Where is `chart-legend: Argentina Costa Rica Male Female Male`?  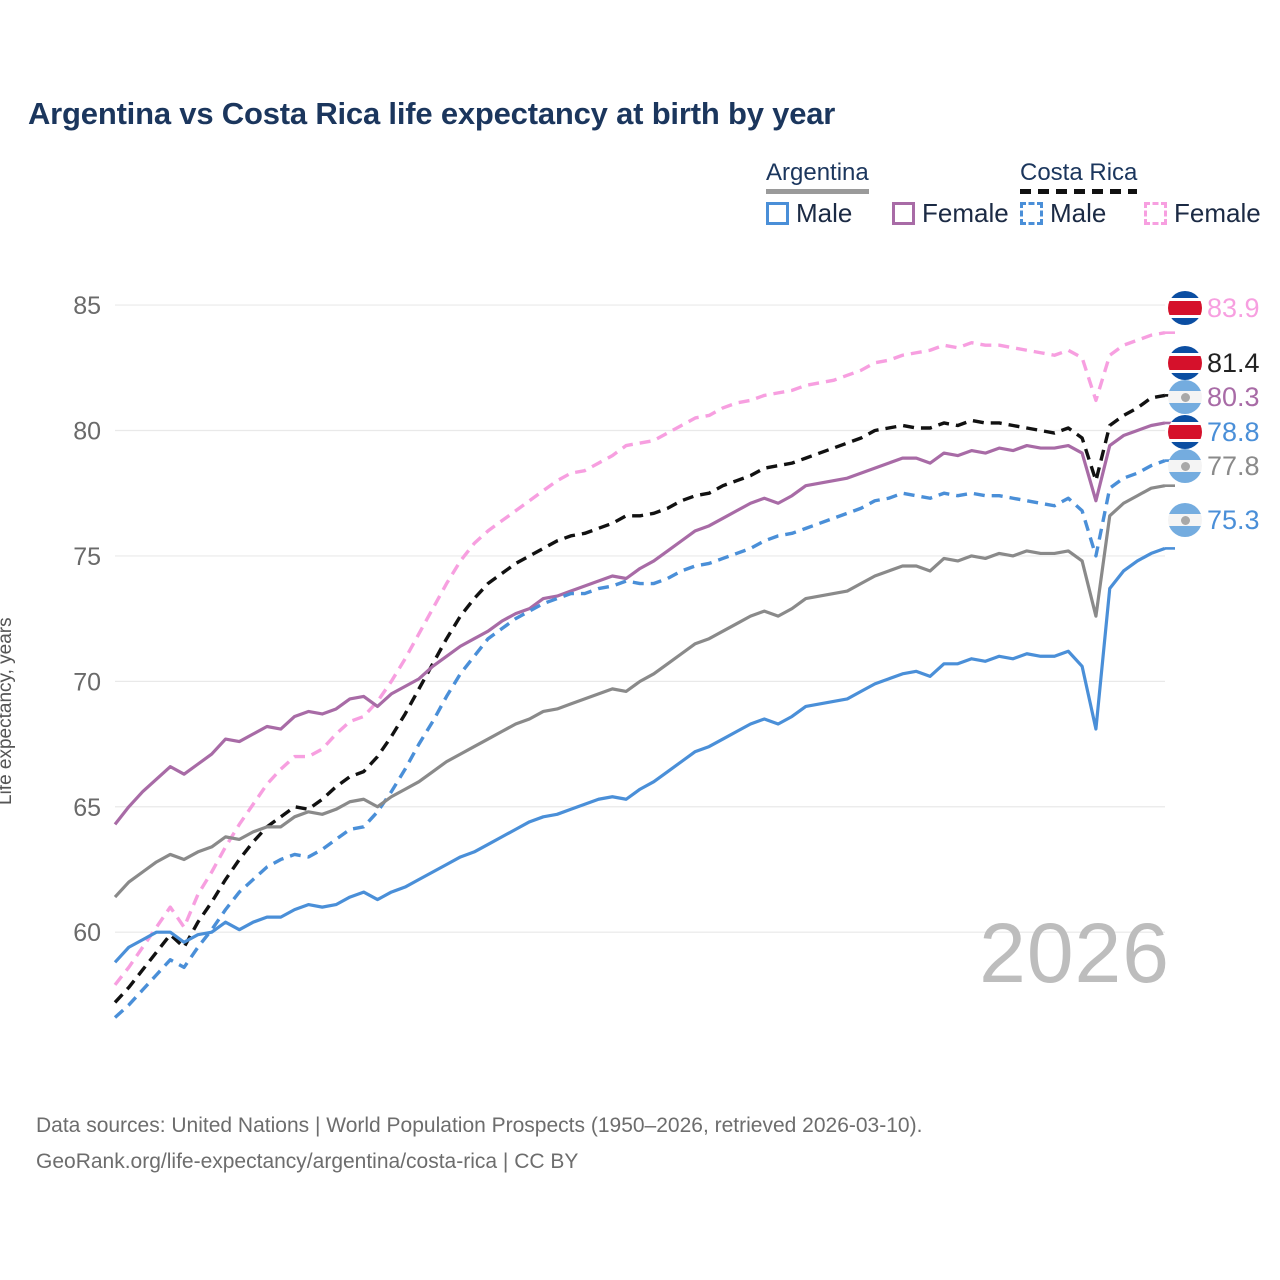 chart-legend: Argentina Costa Rica Male Female Male is located at coordinates (1011, 195).